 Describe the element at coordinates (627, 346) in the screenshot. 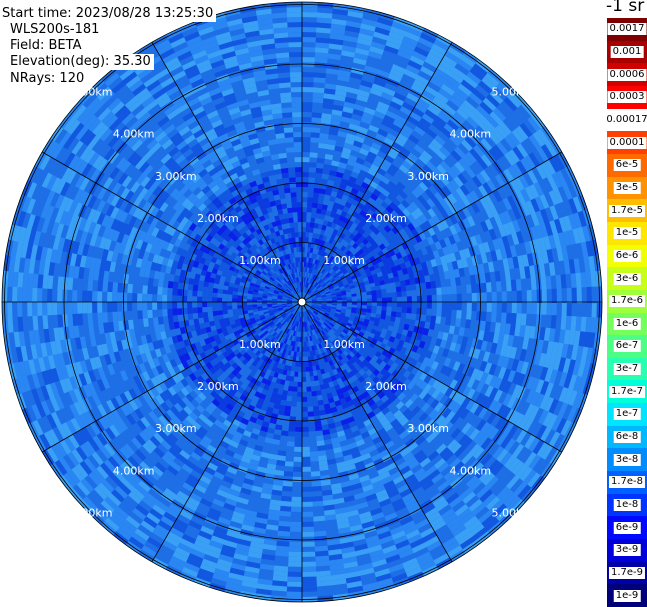

I see `colorbar-tick-label: 6e-7` at that location.